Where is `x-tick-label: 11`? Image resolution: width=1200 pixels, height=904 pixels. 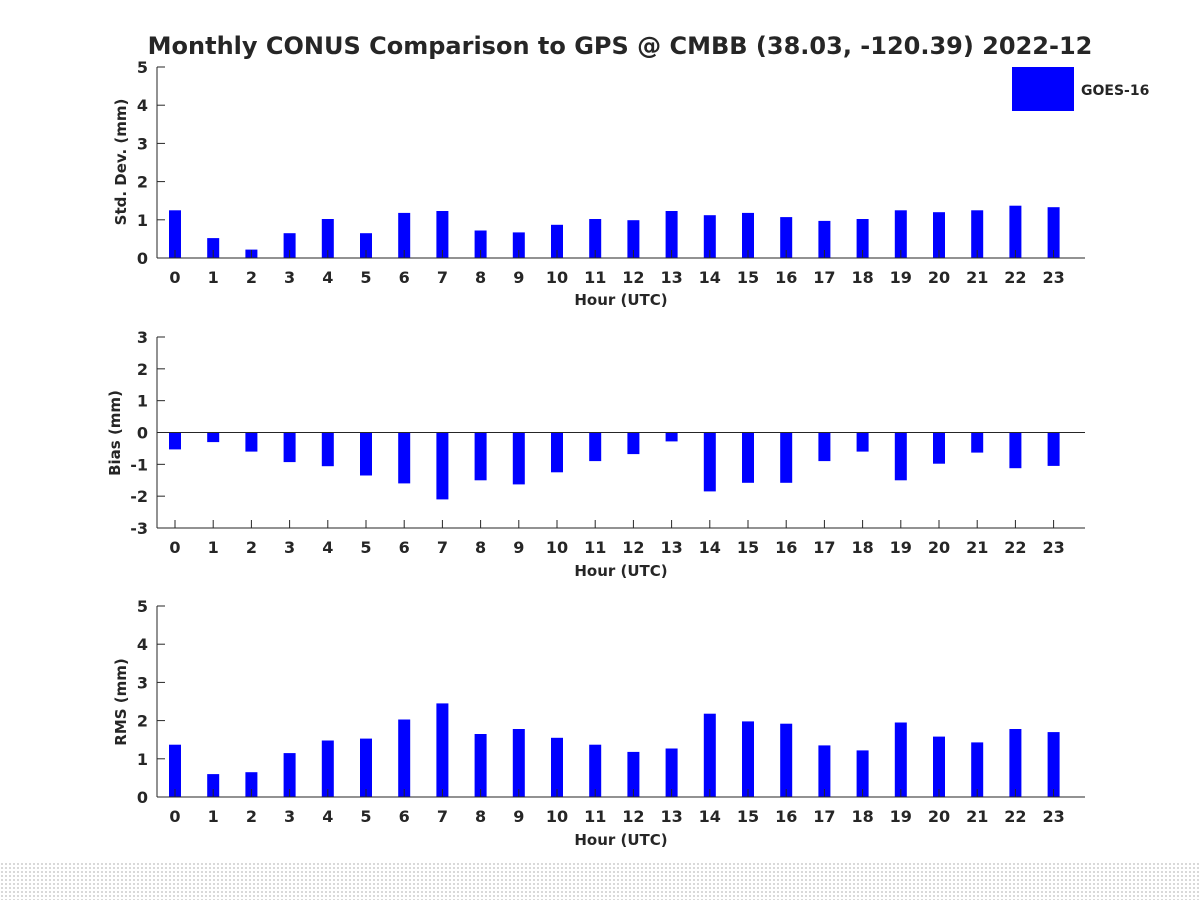
x-tick-label: 11 is located at coordinates (595, 277).